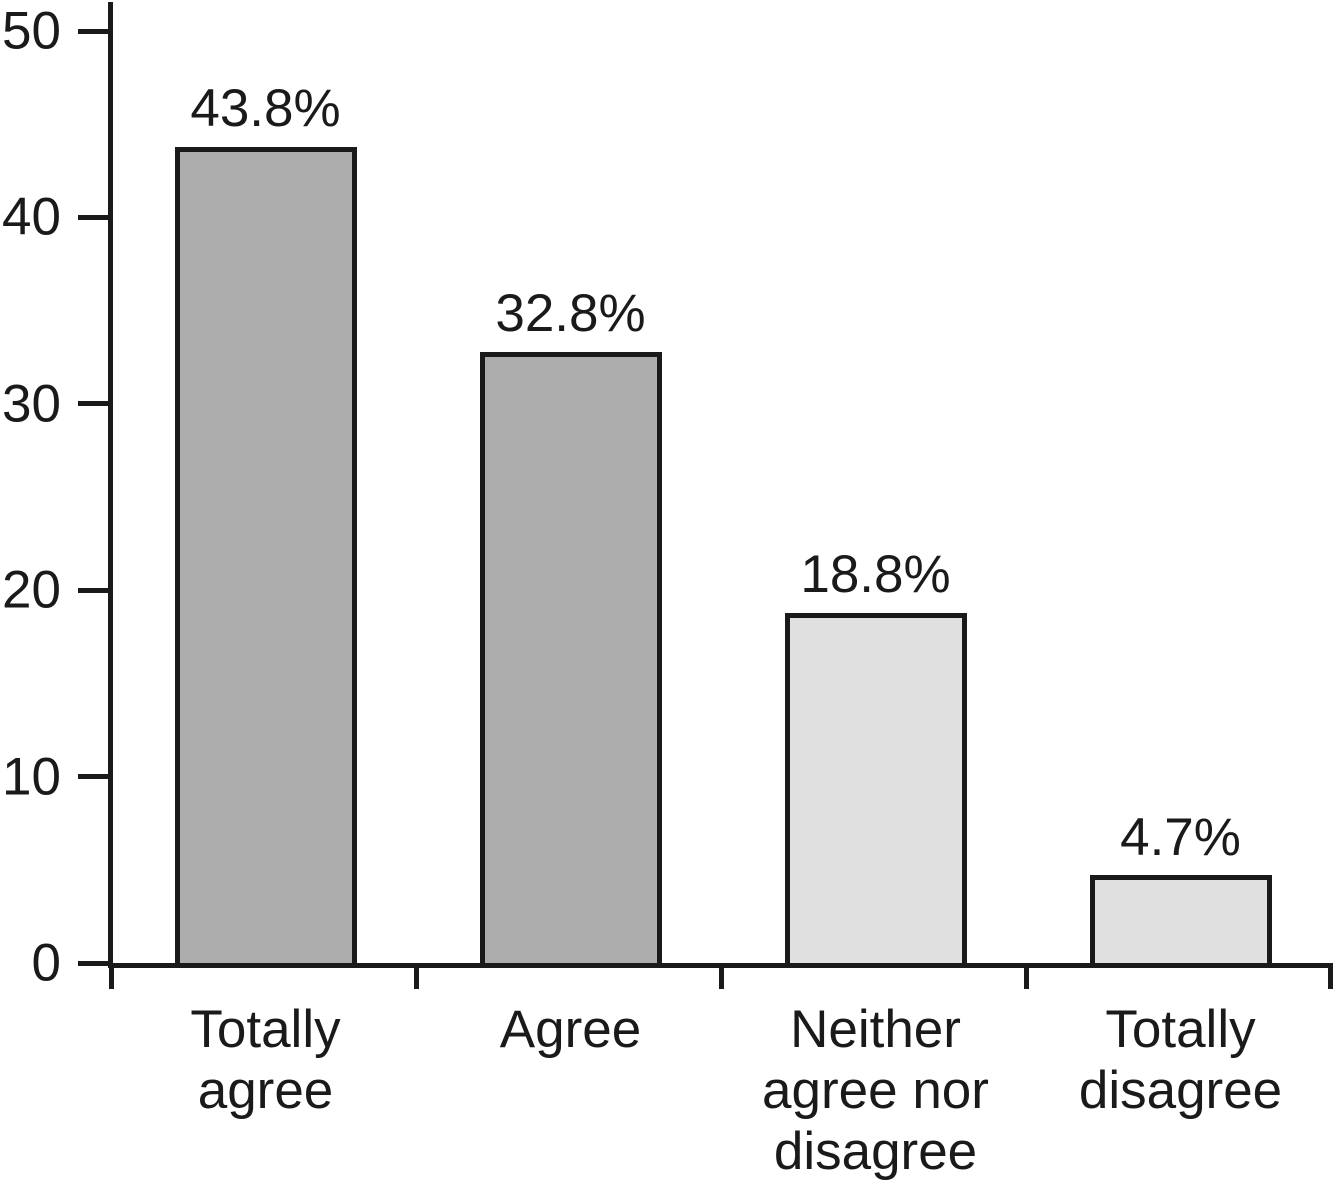  Describe the element at coordinates (31, 590) in the screenshot. I see `y-tick-label: 20` at that location.